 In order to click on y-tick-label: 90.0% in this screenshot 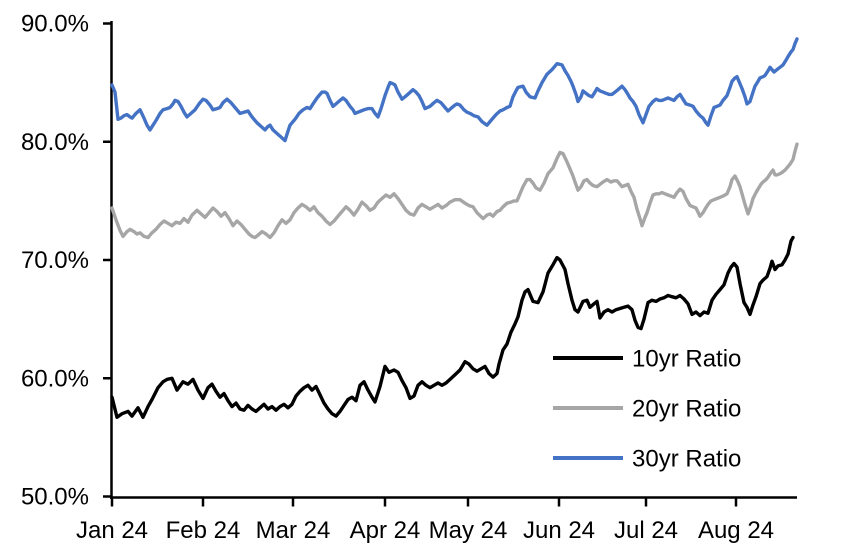, I will do `click(55, 24)`.